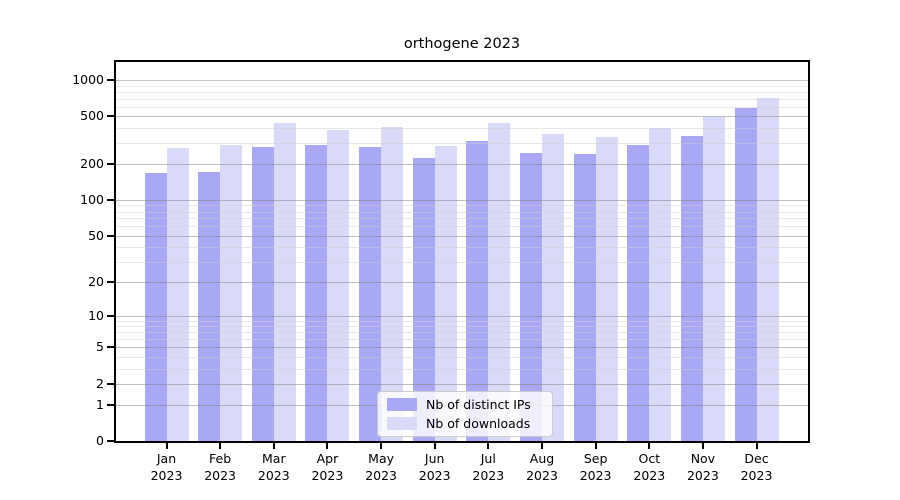  Describe the element at coordinates (381, 467) in the screenshot. I see `x-tick-label-may: May 2023` at that location.